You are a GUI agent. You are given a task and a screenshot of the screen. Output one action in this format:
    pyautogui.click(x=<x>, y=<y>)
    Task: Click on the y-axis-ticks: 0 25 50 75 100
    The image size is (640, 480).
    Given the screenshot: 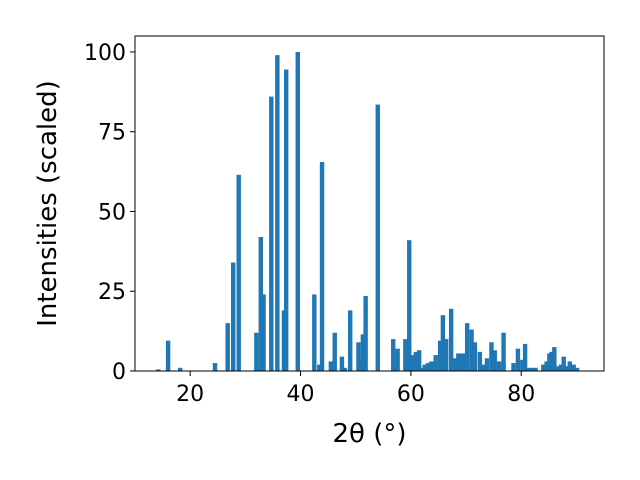 What is the action you would take?
    pyautogui.click(x=109, y=213)
    